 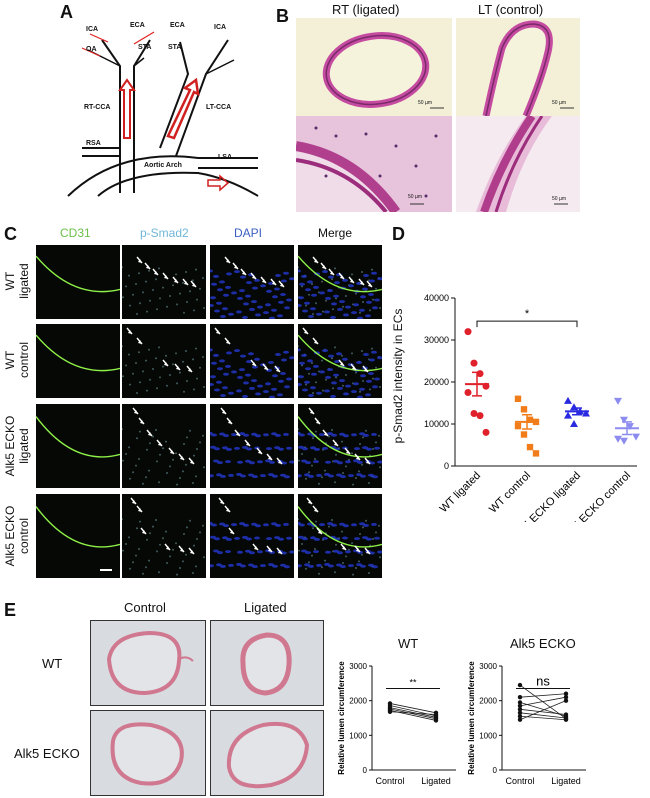 I want to click on chart-e-wt-title: WT, so click(x=408, y=643).